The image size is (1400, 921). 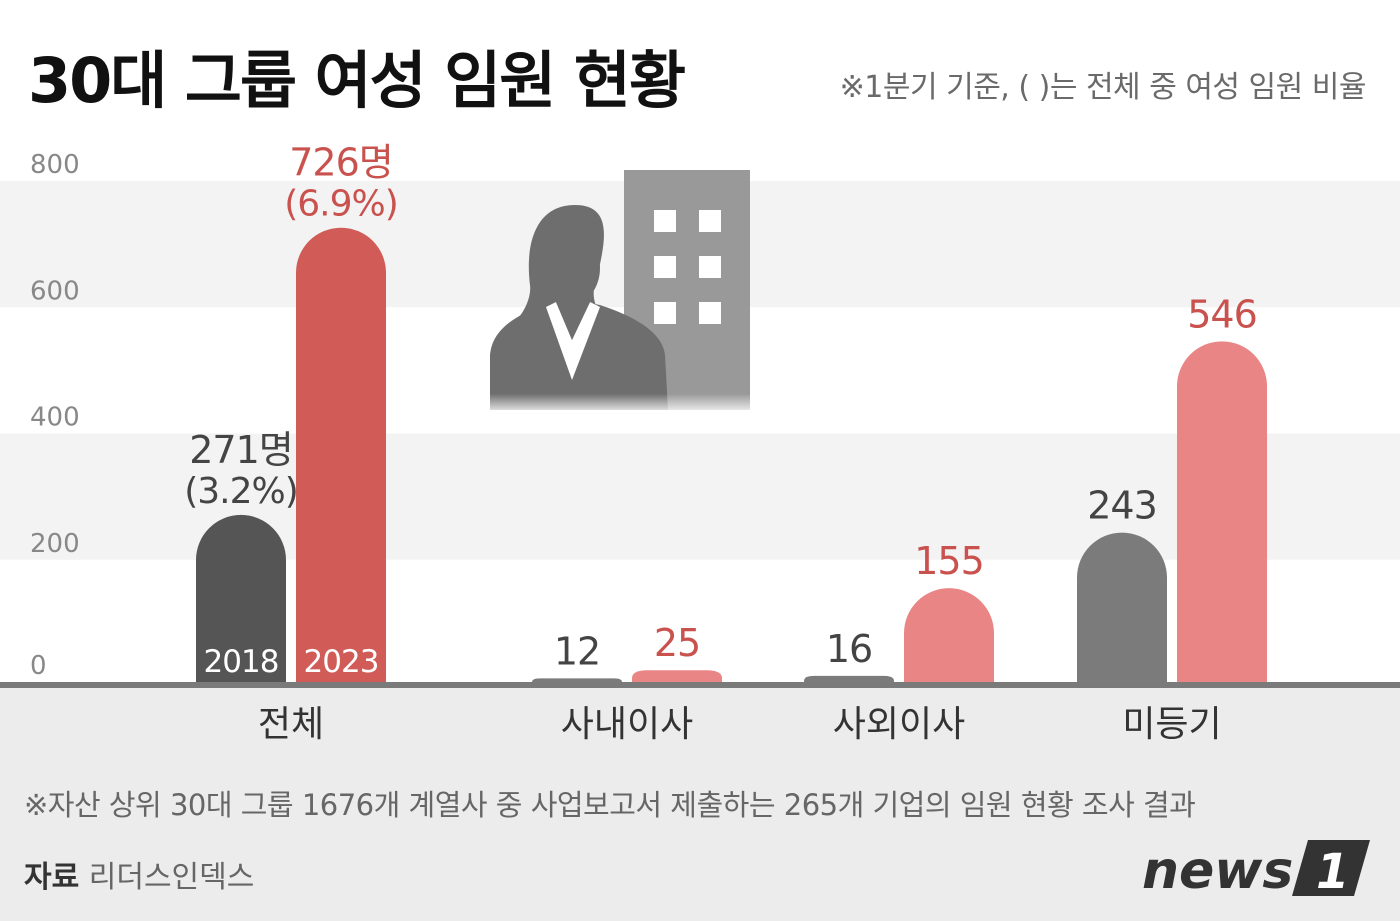 What do you see at coordinates (38, 666) in the screenshot?
I see `y-tick-label: 0` at bounding box center [38, 666].